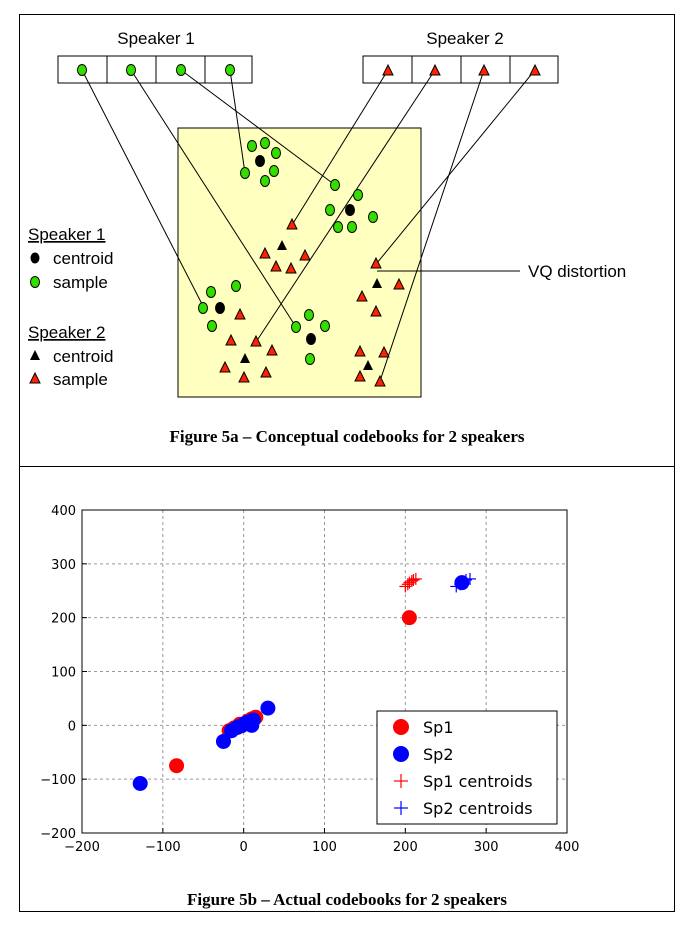 Image resolution: width=694 pixels, height=930 pixels. What do you see at coordinates (486, 847) in the screenshot?
I see `x-tick-label: 300` at bounding box center [486, 847].